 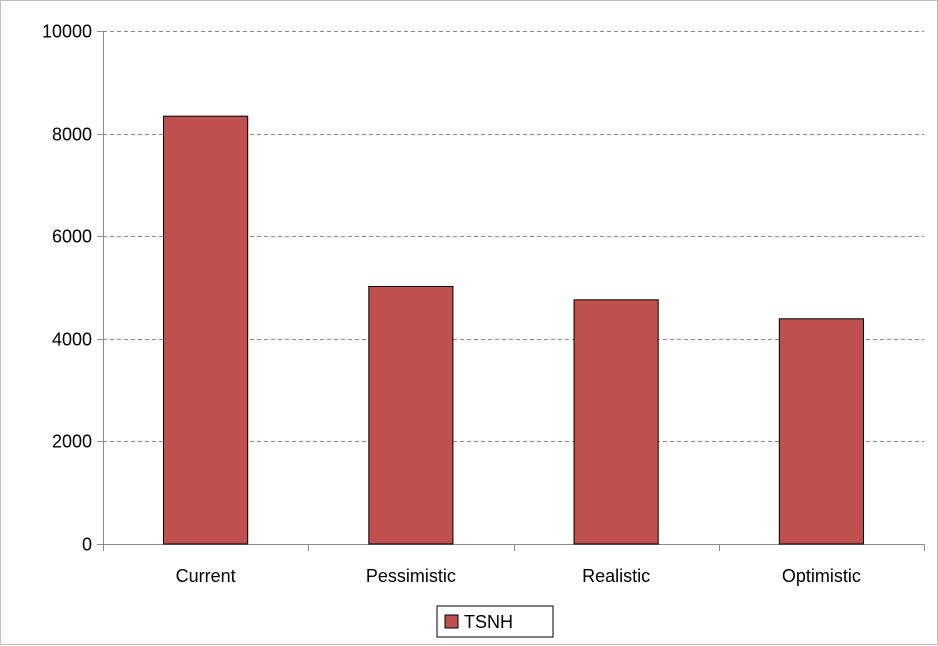 What do you see at coordinates (821, 576) in the screenshot?
I see `x-category-label: Optimistic` at bounding box center [821, 576].